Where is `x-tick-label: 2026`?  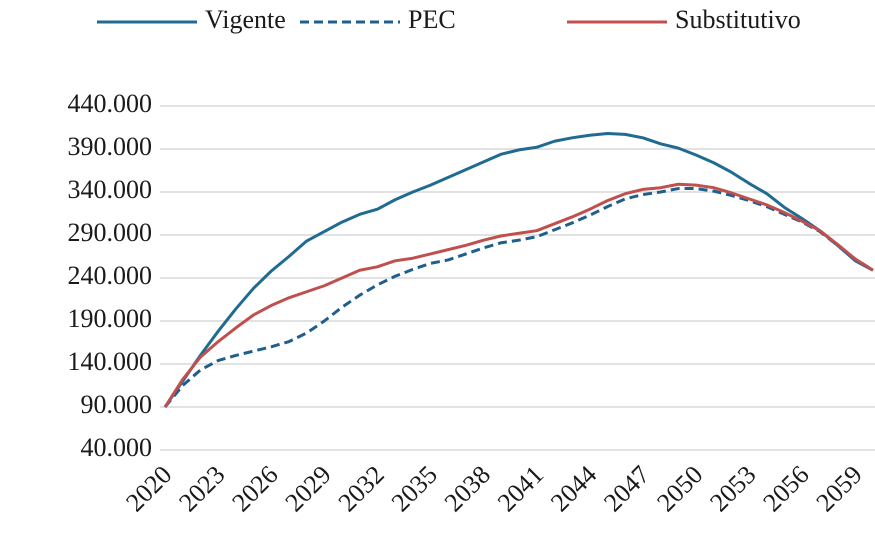
x-tick-label: 2026 is located at coordinates (254, 488).